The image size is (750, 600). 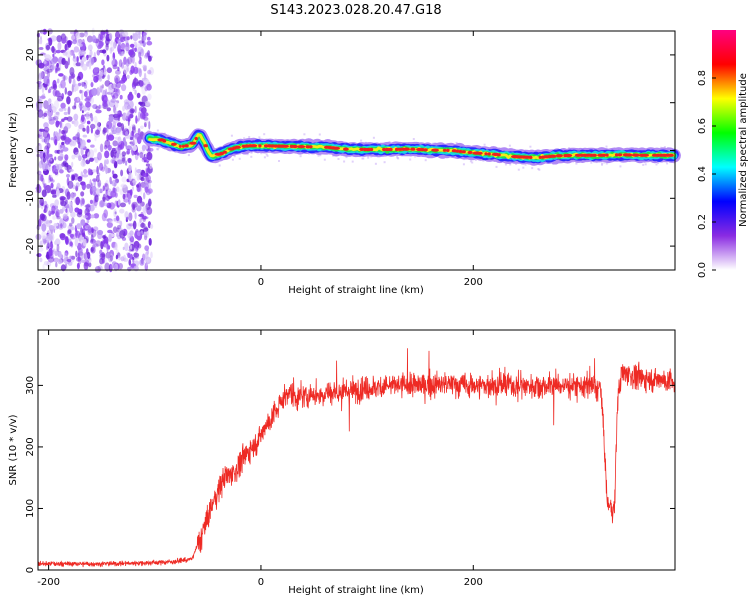 What do you see at coordinates (30, 446) in the screenshot?
I see `y-tick-label: 200` at bounding box center [30, 446].